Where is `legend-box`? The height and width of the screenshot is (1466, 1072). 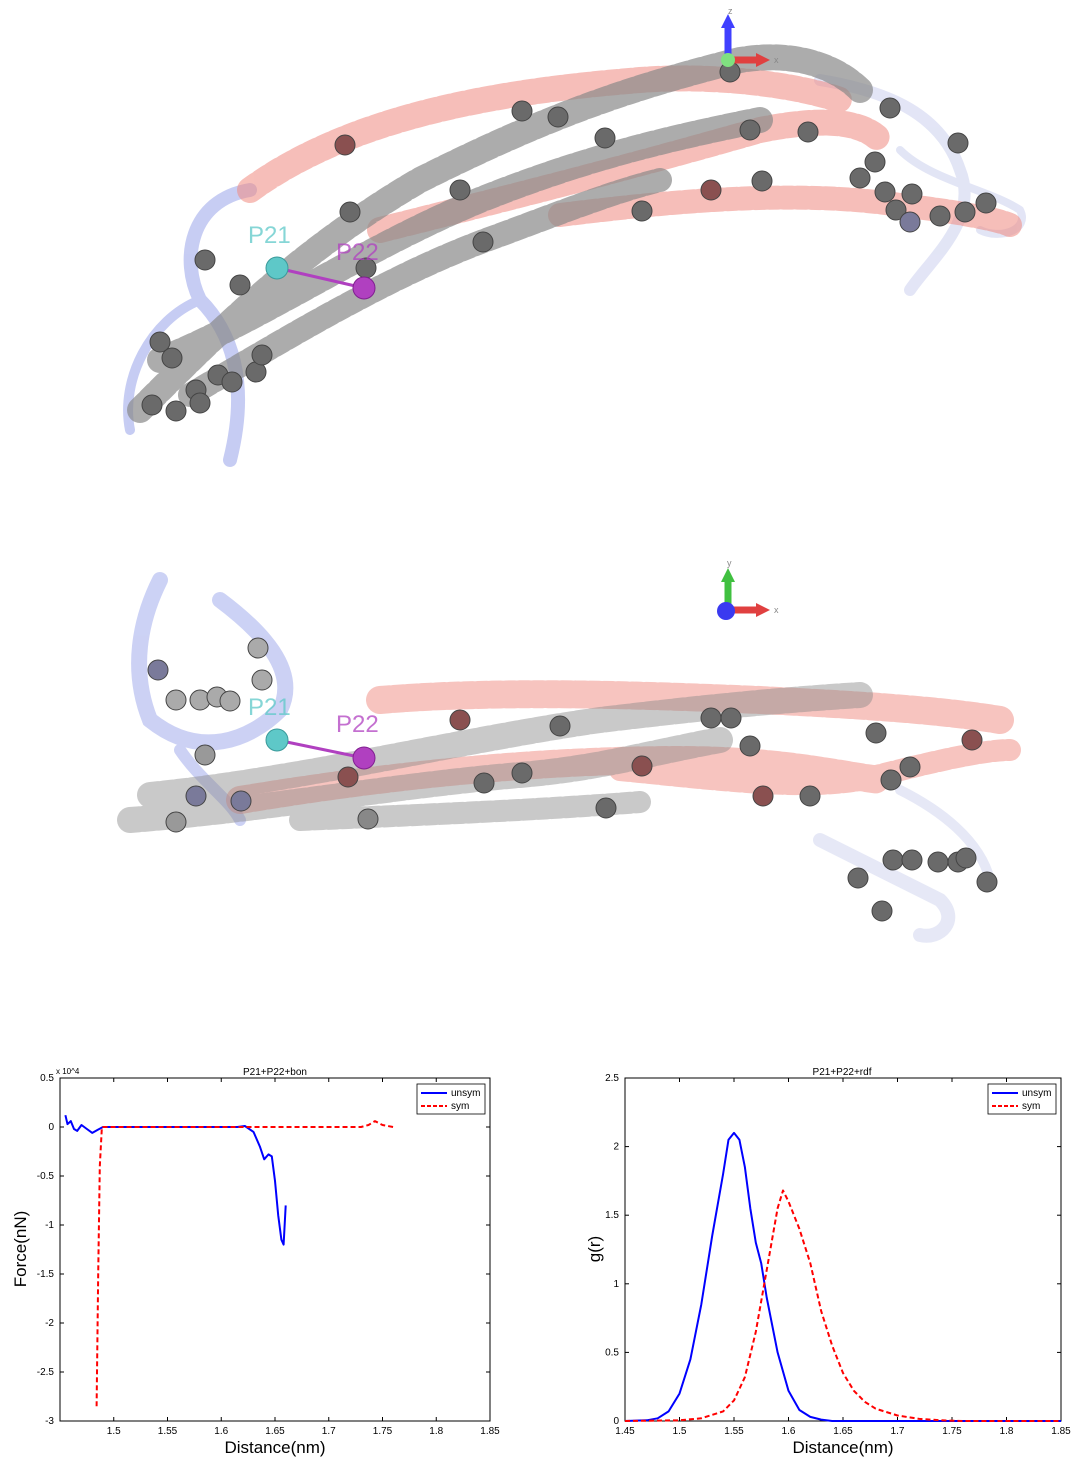 legend-box is located at coordinates (451, 1099).